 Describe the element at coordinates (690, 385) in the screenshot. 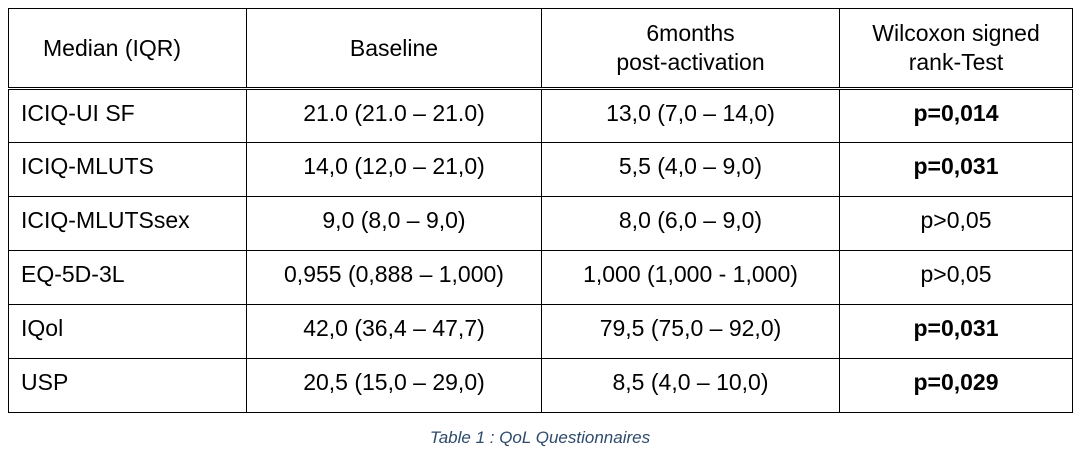

I see `post-activation-cell: 8,5 (4,0 – 10,0)` at that location.